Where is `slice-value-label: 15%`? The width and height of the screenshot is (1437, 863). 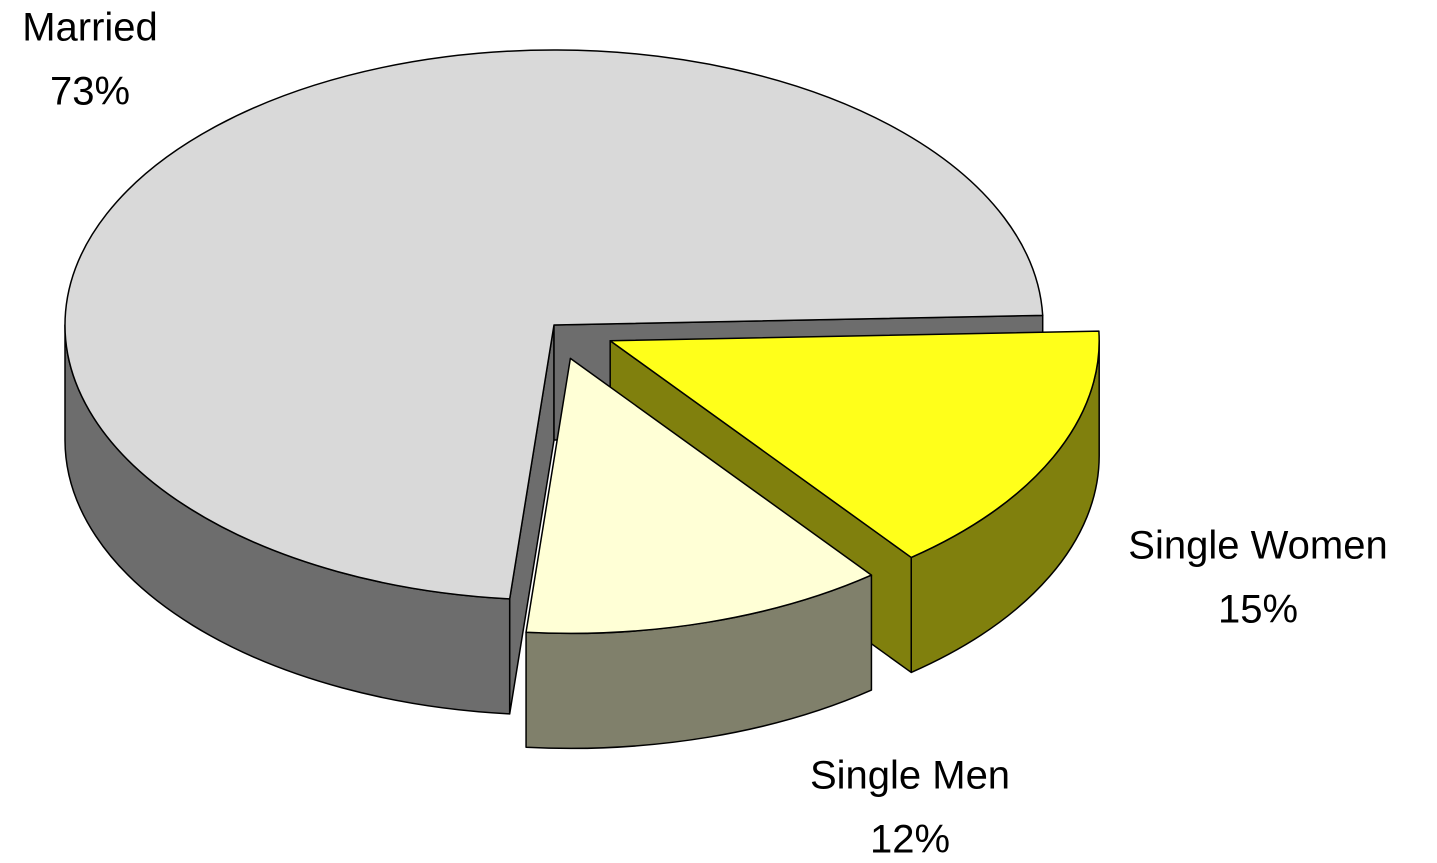 slice-value-label: 15% is located at coordinates (1258, 610).